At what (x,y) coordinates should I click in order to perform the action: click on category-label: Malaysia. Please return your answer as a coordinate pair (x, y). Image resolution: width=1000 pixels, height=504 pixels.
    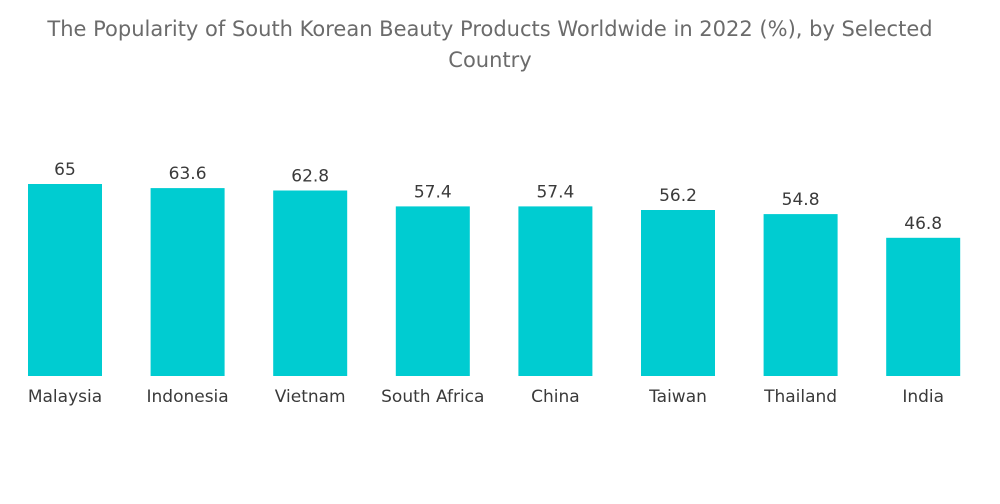
    Looking at the image, I should click on (65, 397).